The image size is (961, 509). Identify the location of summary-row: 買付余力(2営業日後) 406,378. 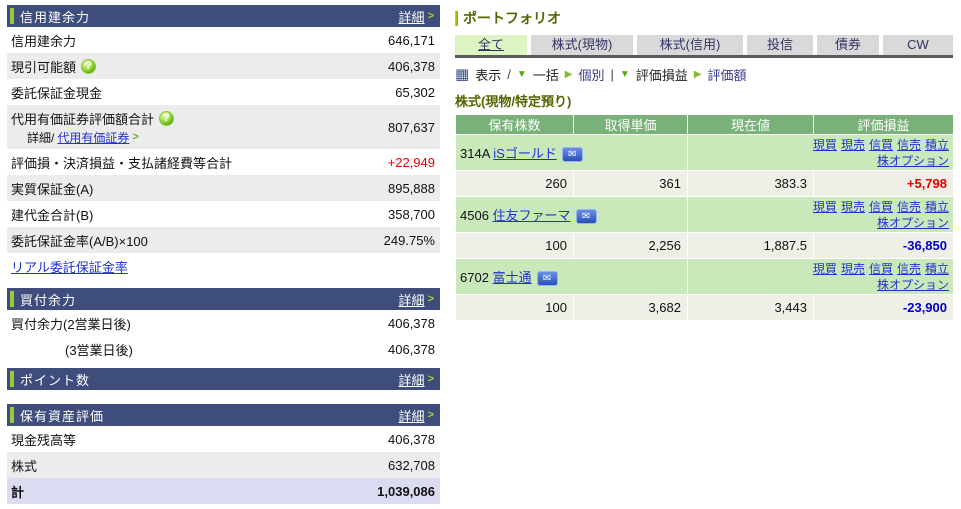
(223, 323).